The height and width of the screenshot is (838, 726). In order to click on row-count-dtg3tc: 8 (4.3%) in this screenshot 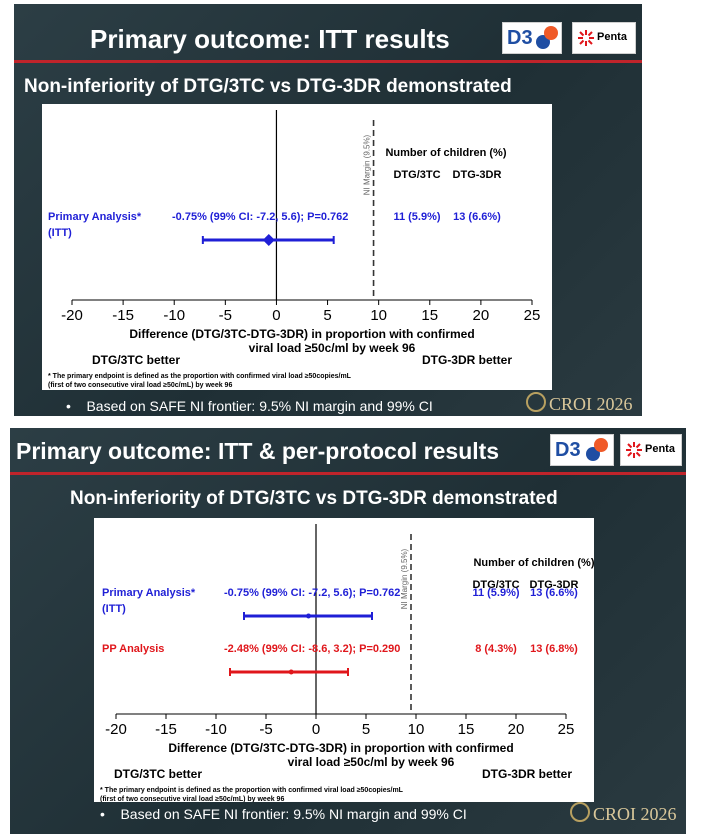, I will do `click(496, 649)`.